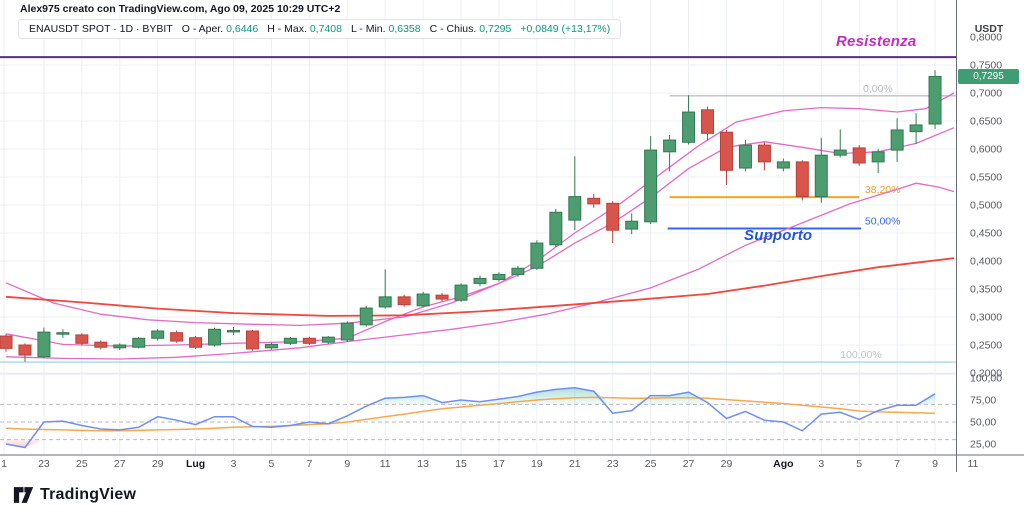 This screenshot has width=1024, height=519. Describe the element at coordinates (986, 379) in the screenshot. I see `indicator-axis-label: 100,00` at that location.